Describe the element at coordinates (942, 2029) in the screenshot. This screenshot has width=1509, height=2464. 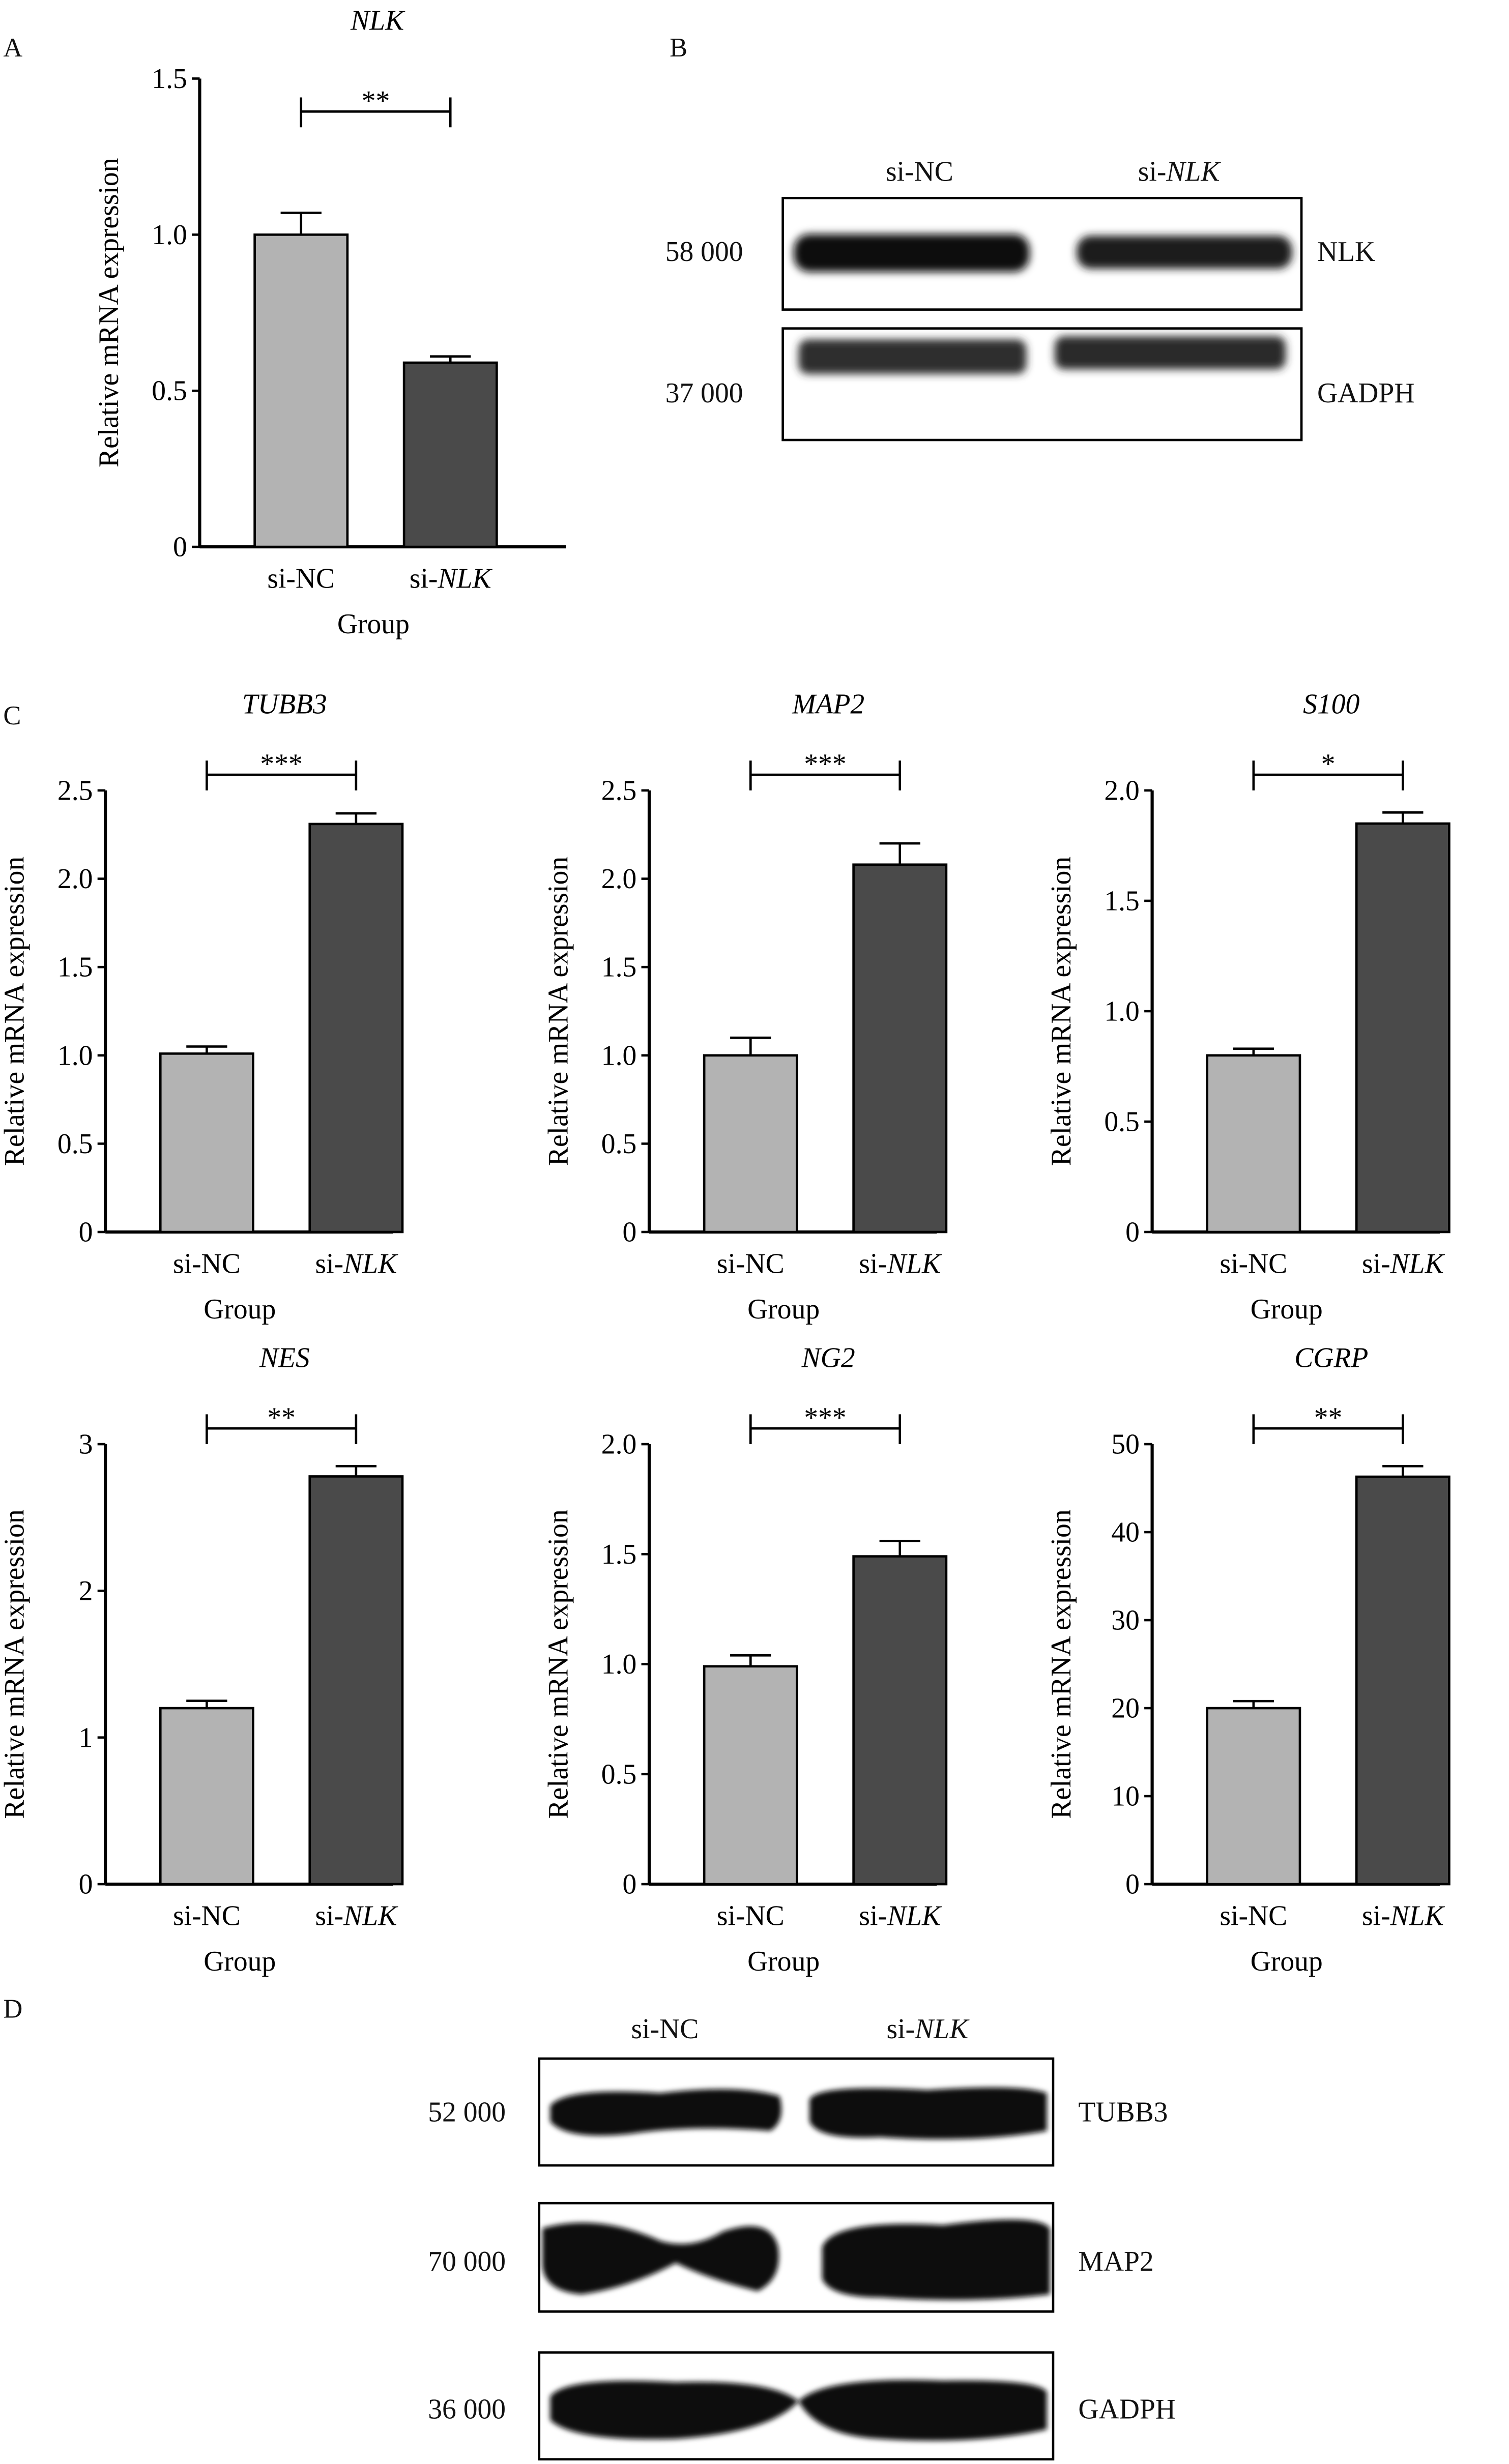
I see `lane-label-gene: NLK` at that location.